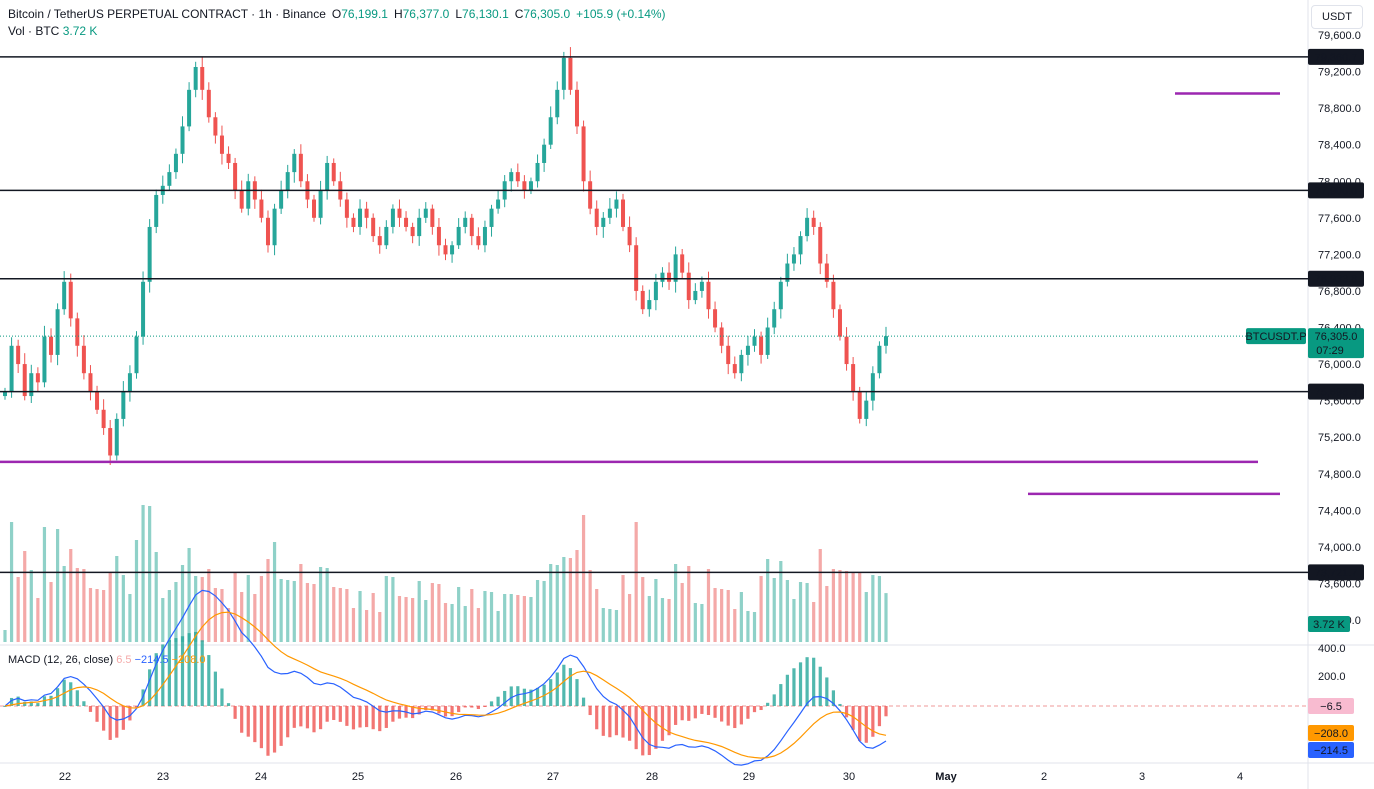  What do you see at coordinates (553, 777) in the screenshot?
I see `time-tick-label: 27` at bounding box center [553, 777].